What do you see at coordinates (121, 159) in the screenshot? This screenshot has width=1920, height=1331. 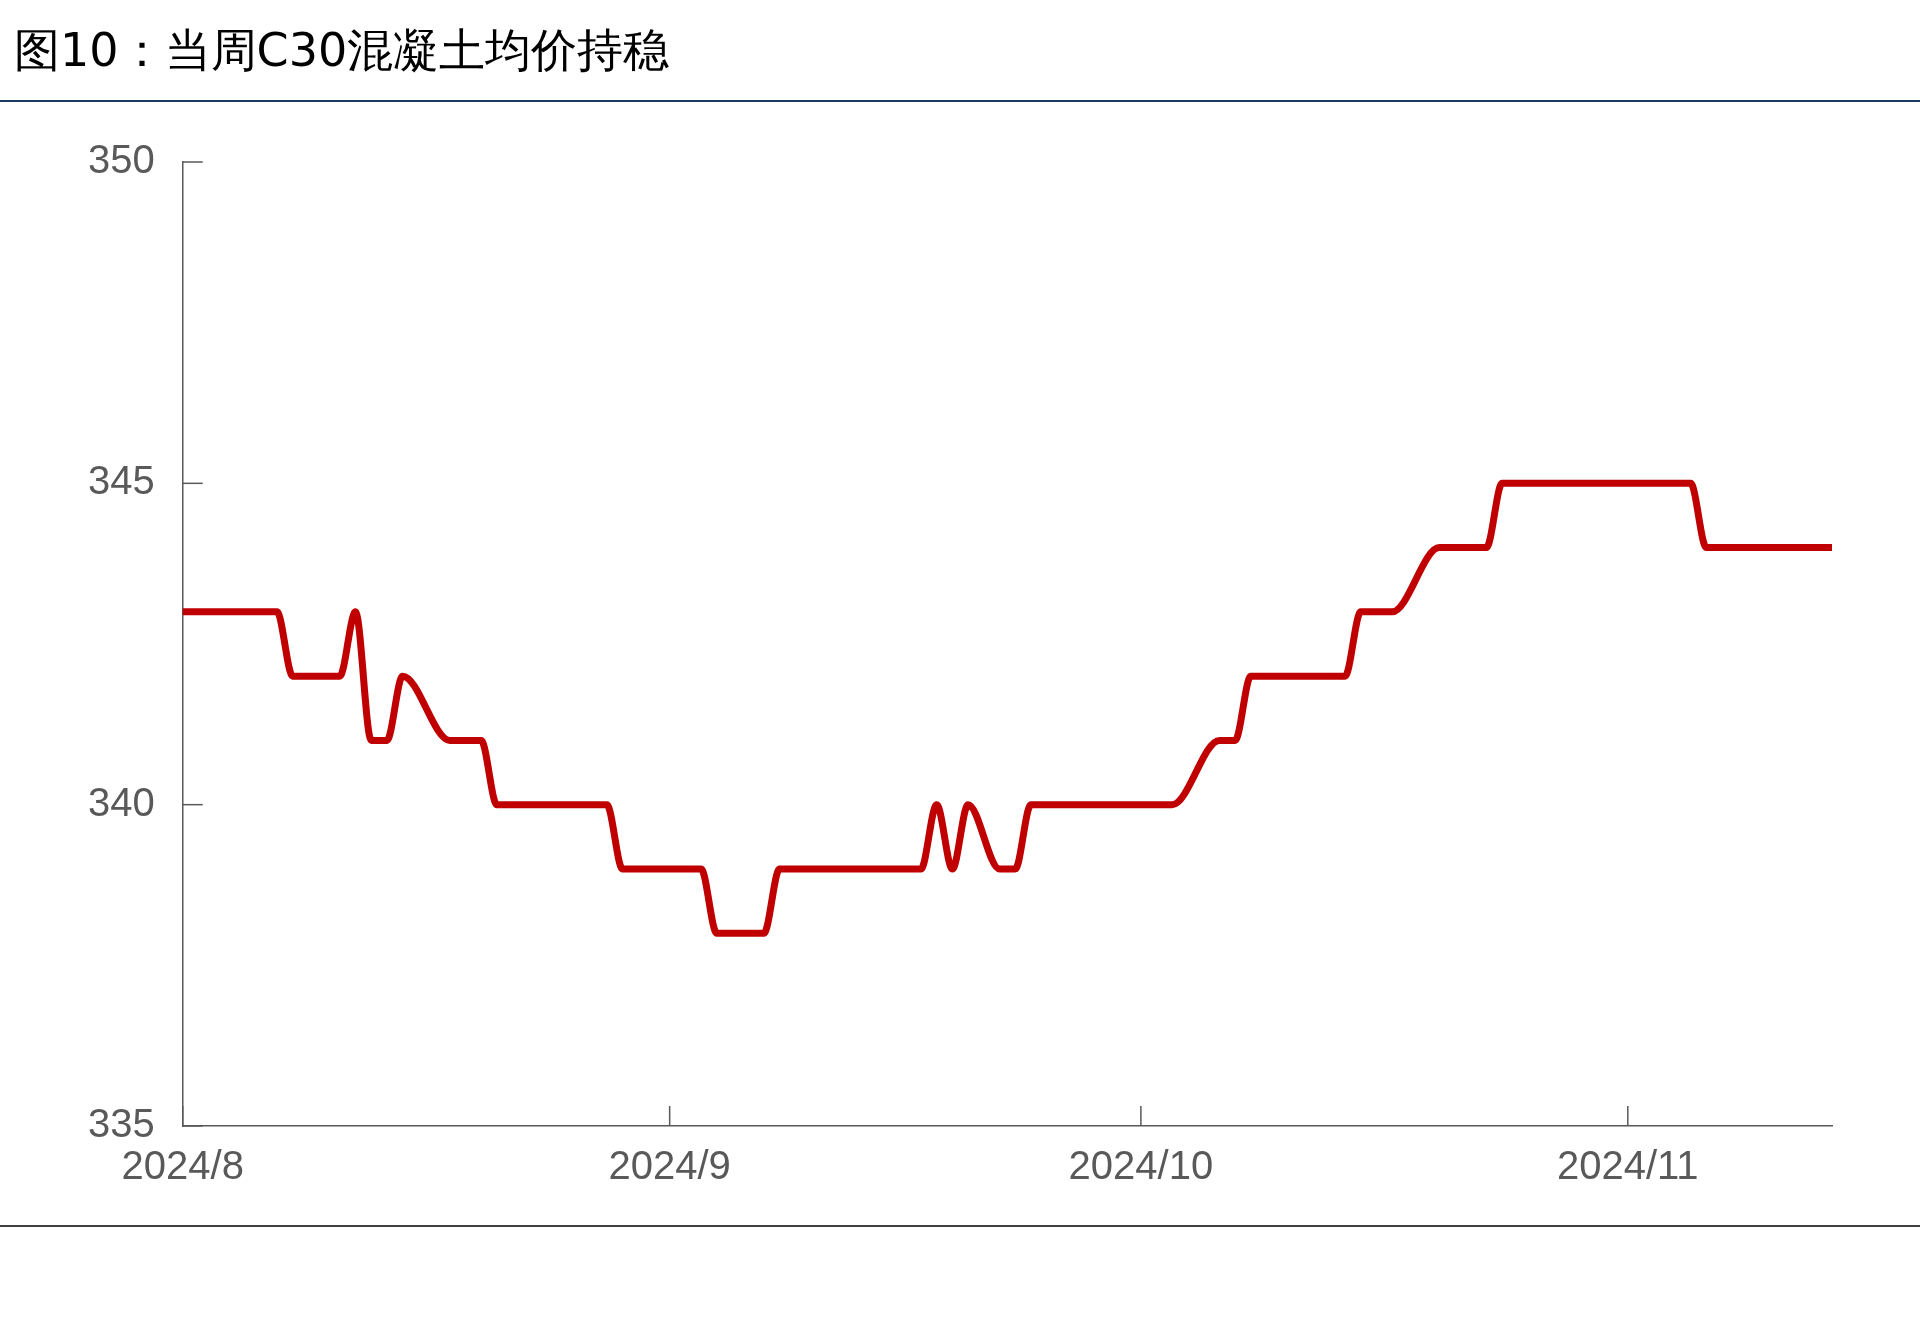 I see `y-tick-label: 350` at bounding box center [121, 159].